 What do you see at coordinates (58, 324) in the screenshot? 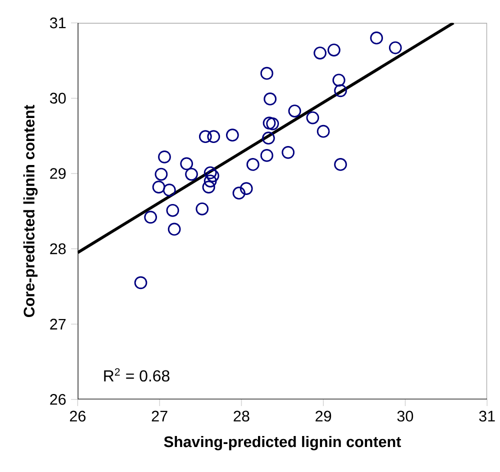
I see `y-tick-label: 27` at bounding box center [58, 324].